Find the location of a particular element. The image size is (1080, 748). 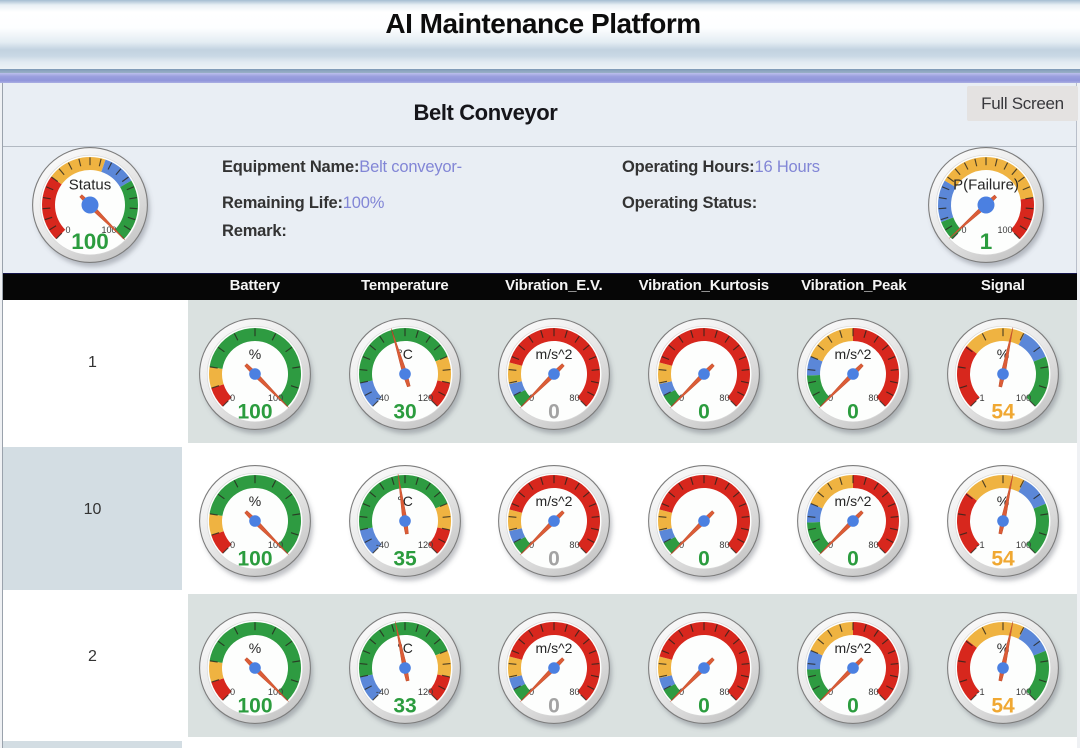

svg-text: Status is located at coordinates (90, 185).